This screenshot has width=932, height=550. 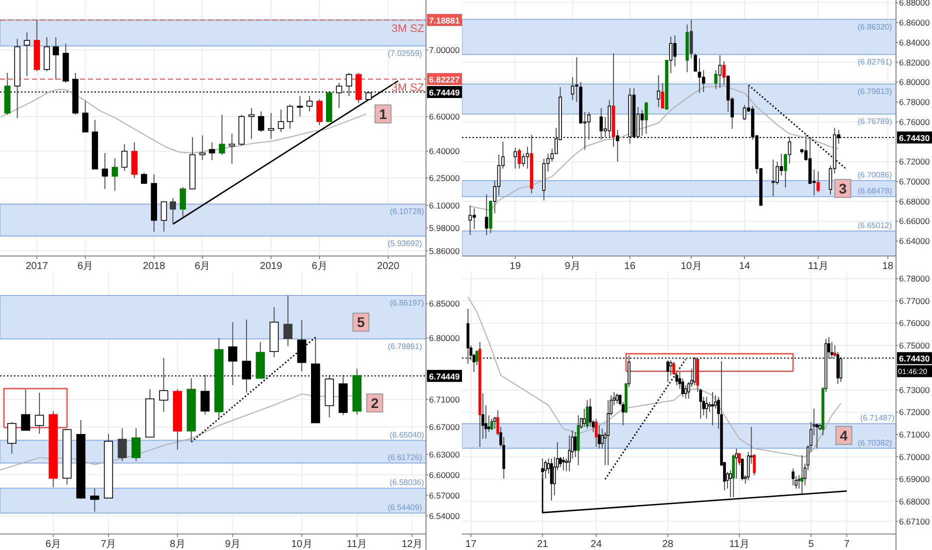 I want to click on y-tick-label: 5.98000, so click(x=444, y=227).